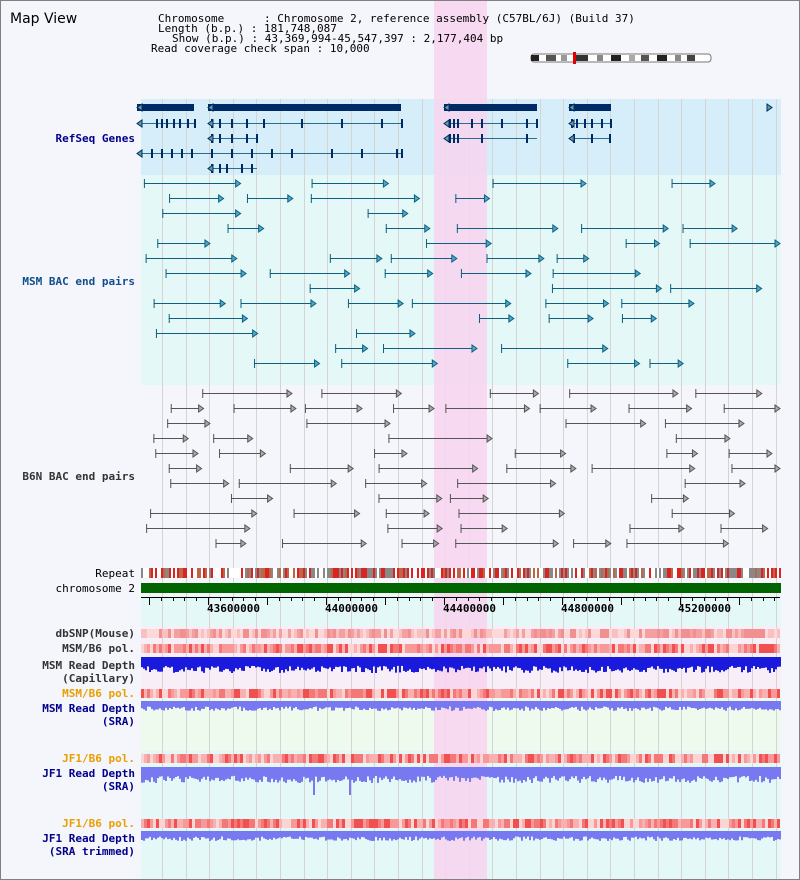 The height and width of the screenshot is (880, 800). What do you see at coordinates (95, 138) in the screenshot?
I see `track-label-refseq-genes: RefSeq Genes` at bounding box center [95, 138].